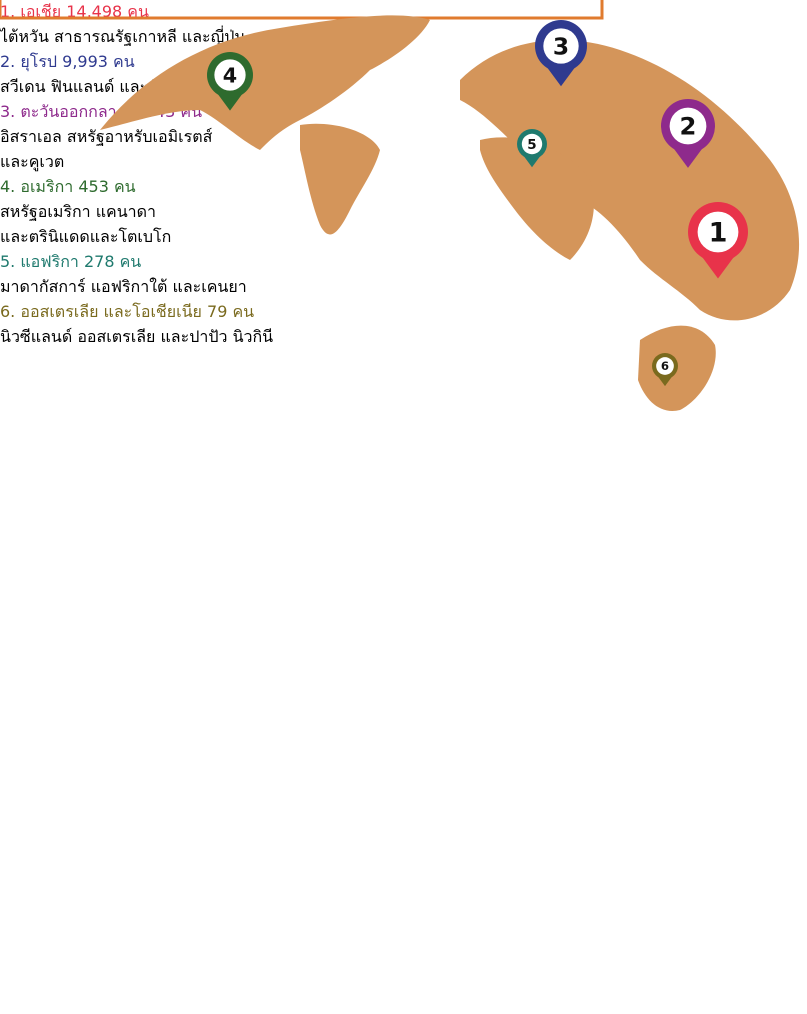 Image resolution: width=807 pixels, height=1014 pixels. Describe the element at coordinates (32, 161) in the screenshot. I see `country-list: และคูเวต` at that location.